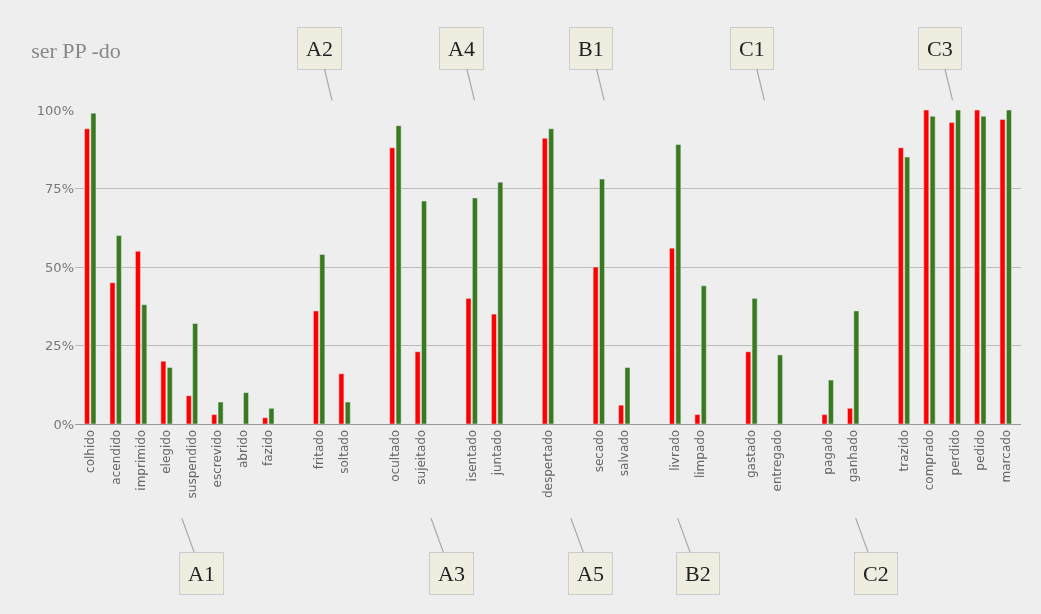 The width and height of the screenshot is (1041, 614). What do you see at coordinates (929, 460) in the screenshot?
I see `x-tick-label: comprado` at bounding box center [929, 460].